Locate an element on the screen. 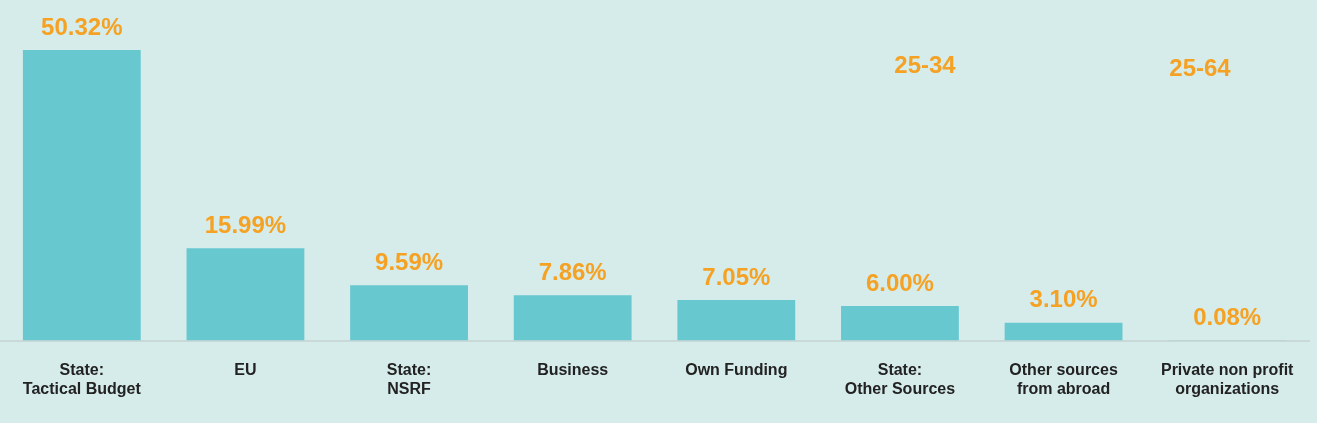 This screenshot has width=1317, height=423. x-tick-label: State: Tactical Budget is located at coordinates (82, 378).